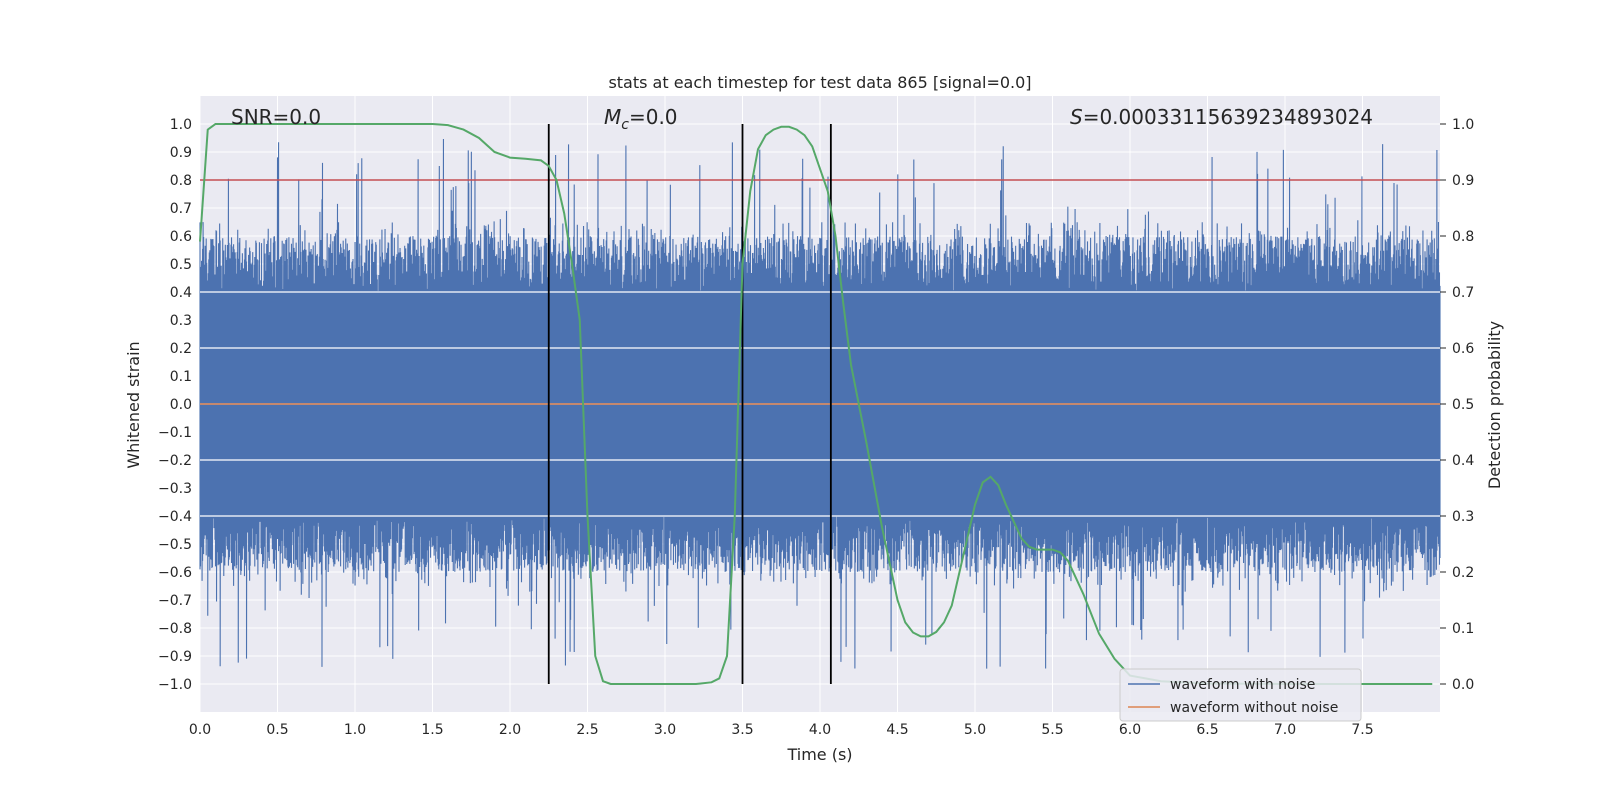  What do you see at coordinates (355, 730) in the screenshot?
I see `x-tick-label: 1.0` at bounding box center [355, 730].